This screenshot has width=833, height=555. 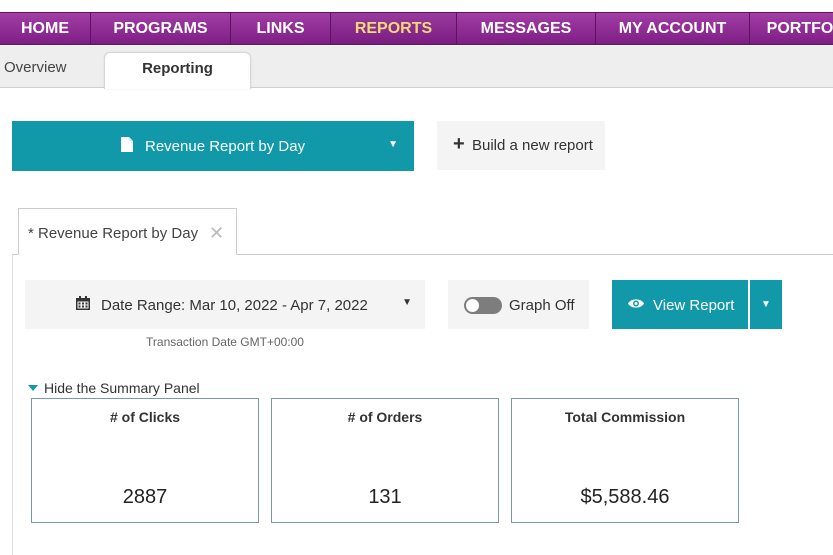 I want to click on document-icon, so click(x=127, y=144).